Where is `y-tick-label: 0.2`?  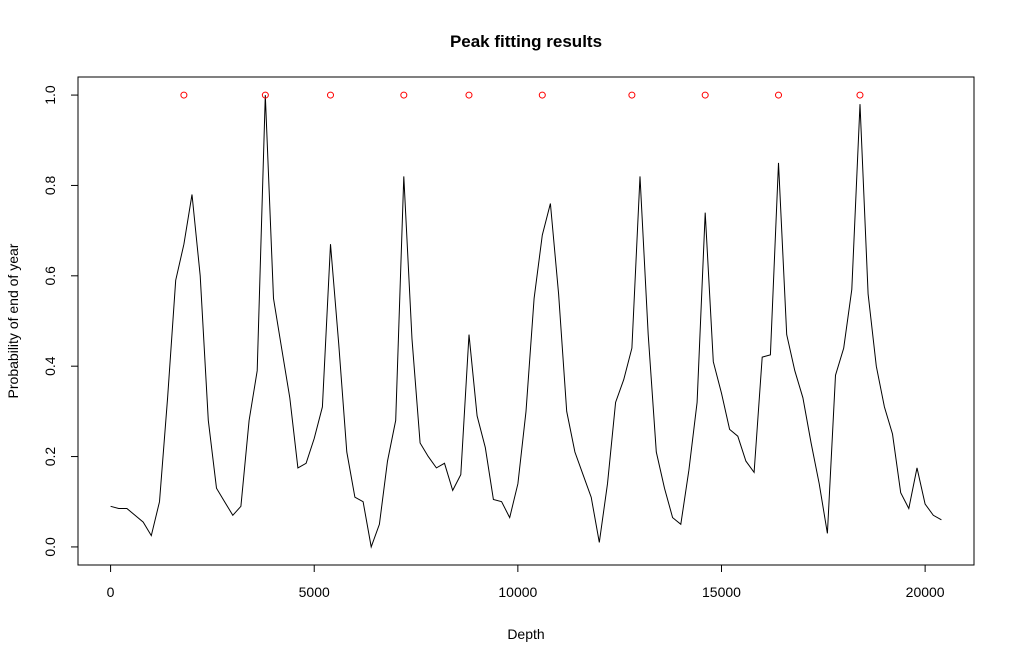 y-tick-label: 0.2 is located at coordinates (50, 457).